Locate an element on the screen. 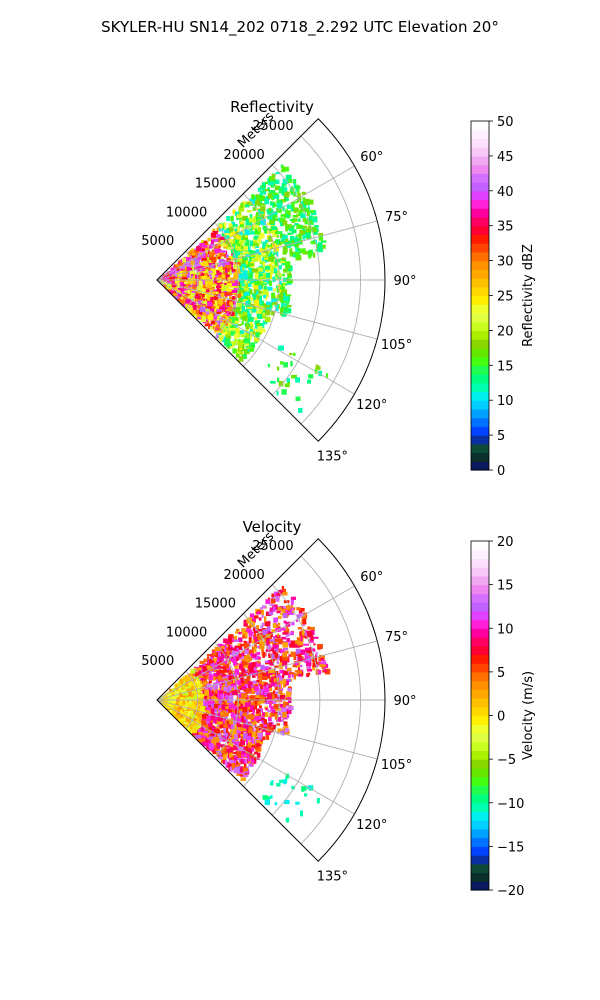 The height and width of the screenshot is (1000, 600). colorbar-tick-label: 45 is located at coordinates (505, 157).